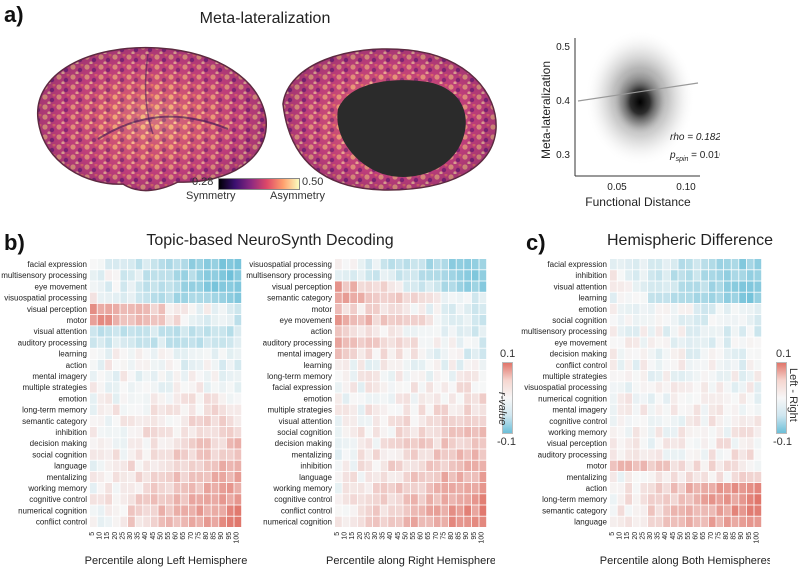 The width and height of the screenshot is (800, 571). Describe the element at coordinates (100, 536) in the screenshot. I see `column-label: 10` at that location.